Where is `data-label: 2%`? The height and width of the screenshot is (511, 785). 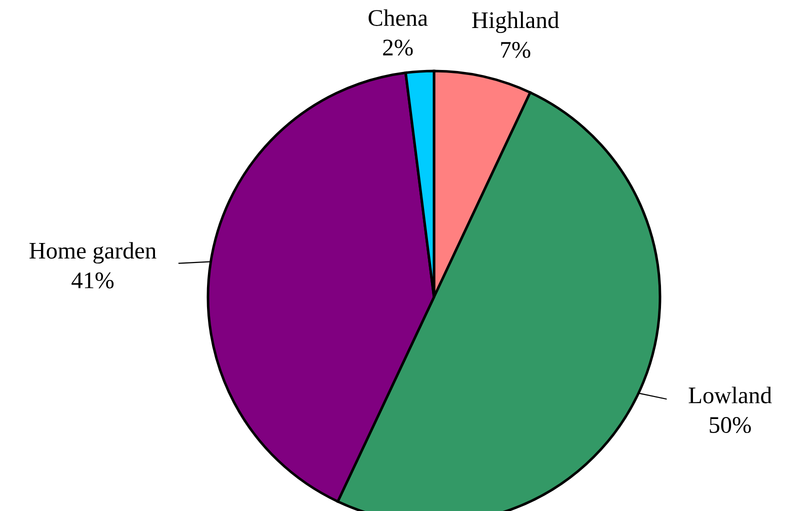
data-label: 2% is located at coordinates (398, 48).